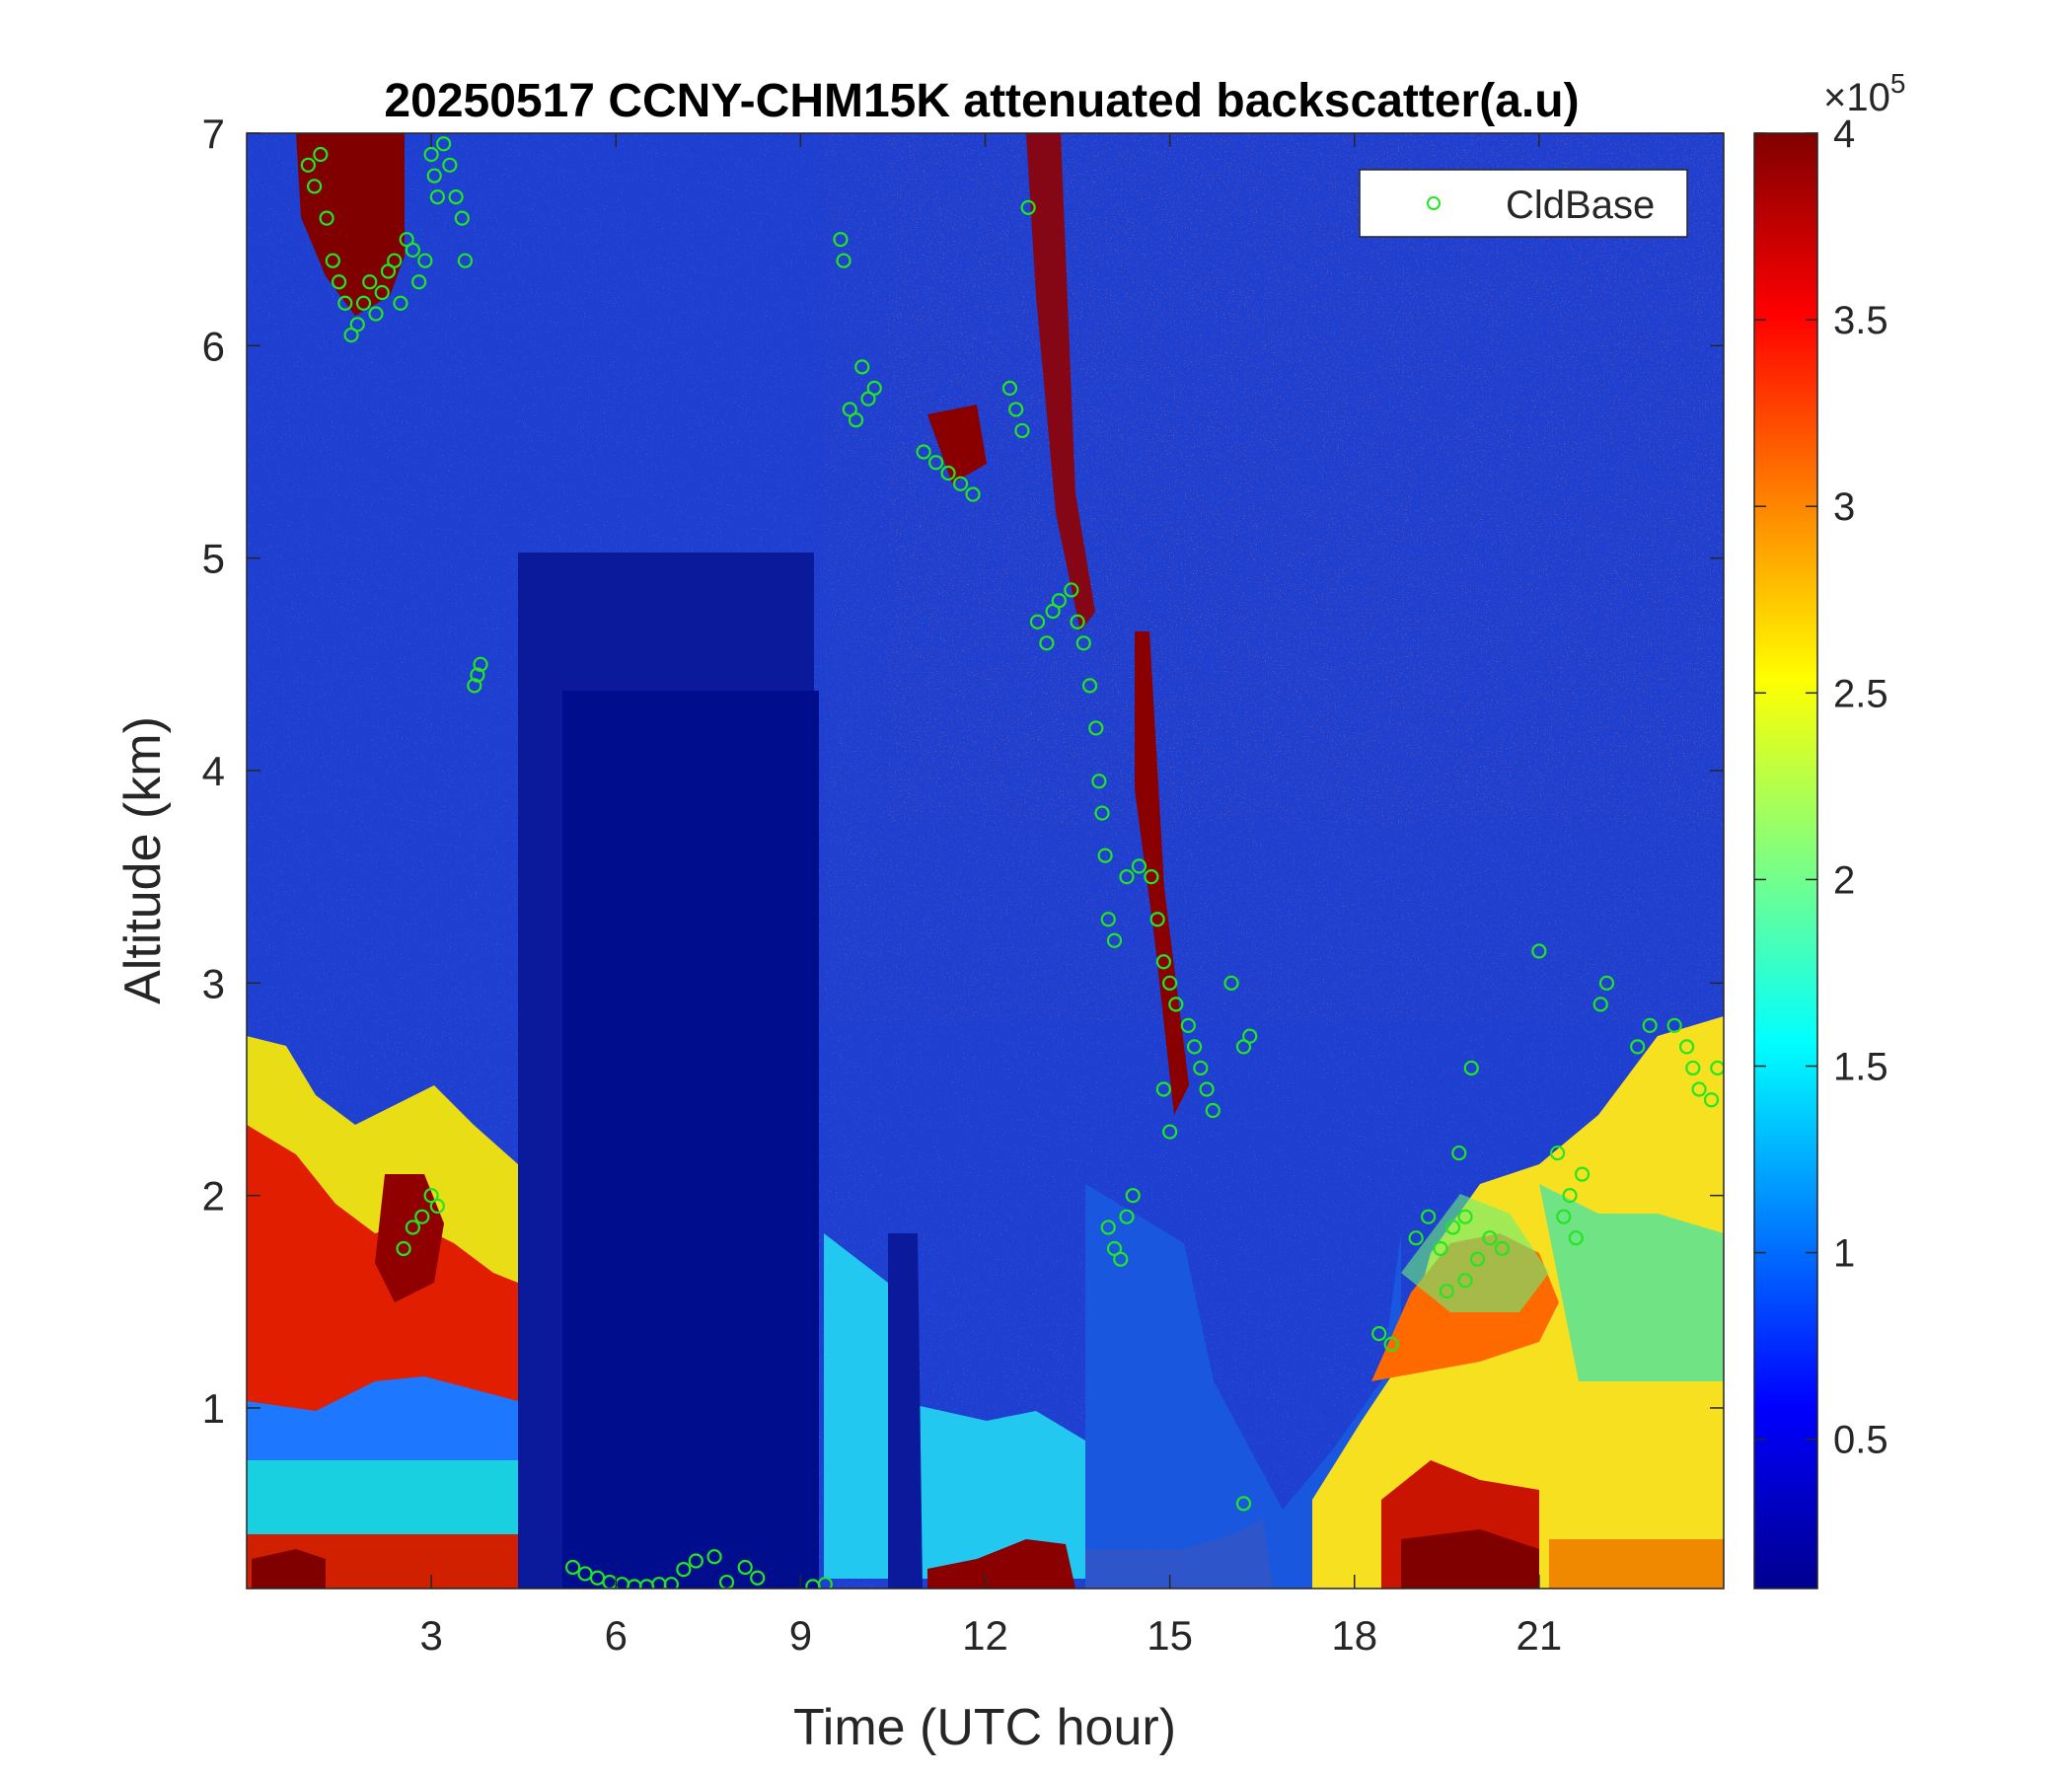  I want to click on y-tick-label: 3, so click(214, 983).